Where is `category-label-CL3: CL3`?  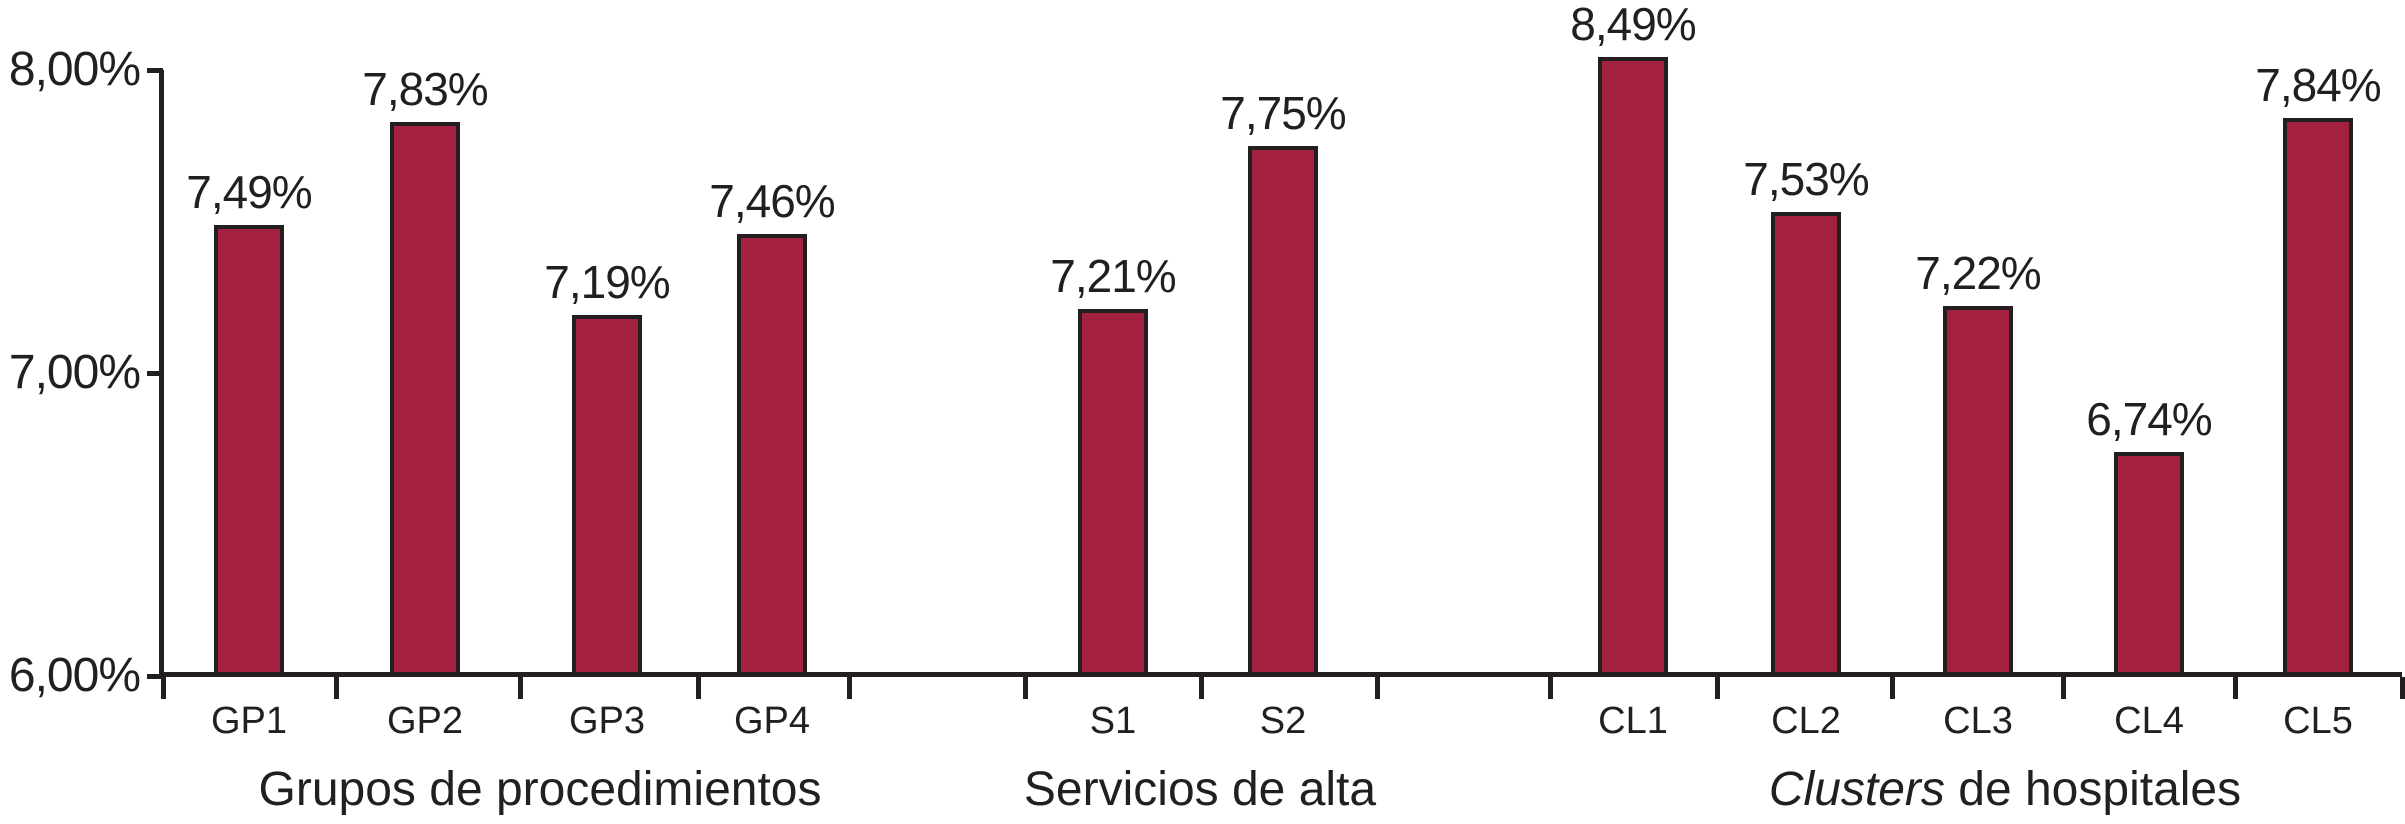
category-label-CL3: CL3 is located at coordinates (1978, 721).